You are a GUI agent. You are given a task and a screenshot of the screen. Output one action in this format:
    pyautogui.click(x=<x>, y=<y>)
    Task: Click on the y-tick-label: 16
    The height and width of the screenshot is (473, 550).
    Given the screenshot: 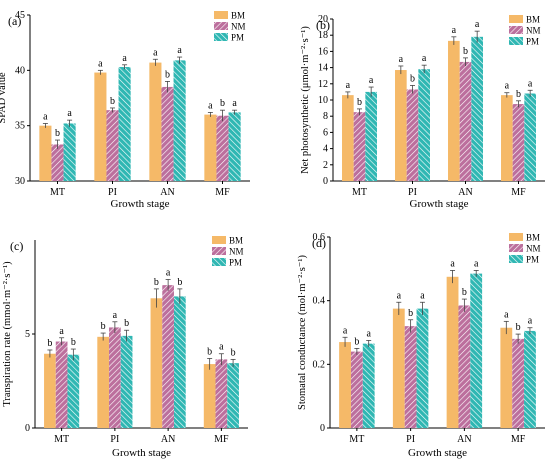 What is the action you would take?
    pyautogui.click(x=323, y=51)
    